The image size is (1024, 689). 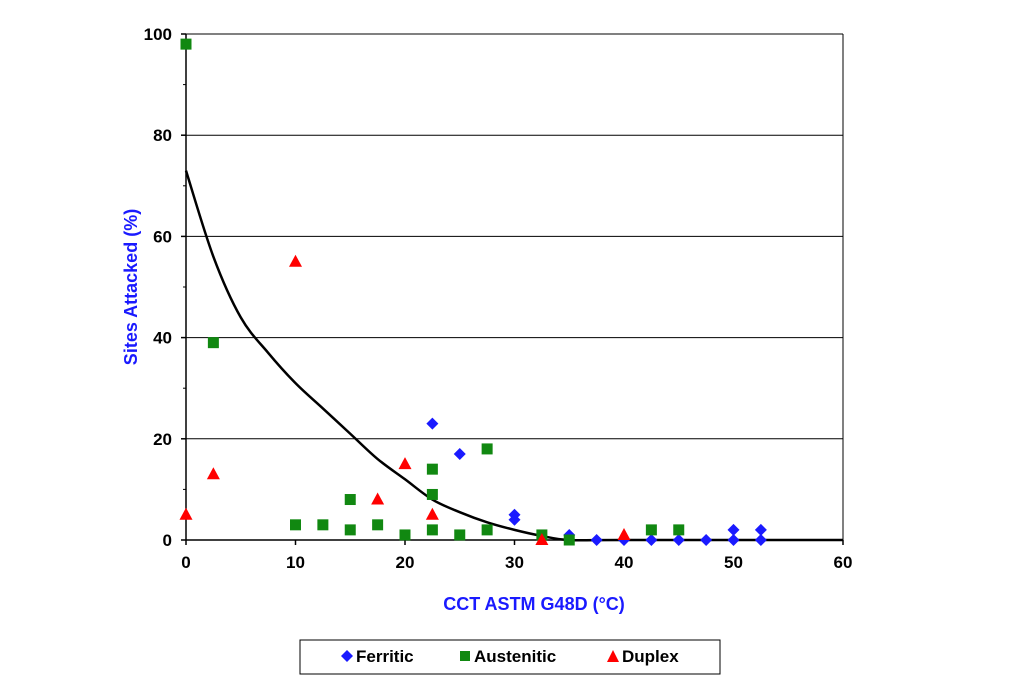 I want to click on x-tick-label-2: 20, so click(x=405, y=562).